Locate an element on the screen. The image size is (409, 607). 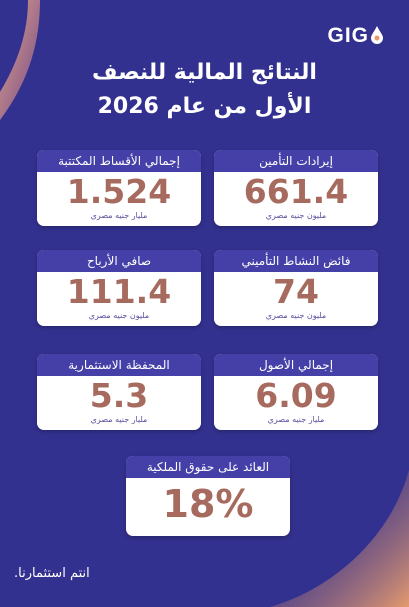
metric-card: المحفظة الاستثمارية 5.3 مليار جنيه مصري is located at coordinates (119, 392).